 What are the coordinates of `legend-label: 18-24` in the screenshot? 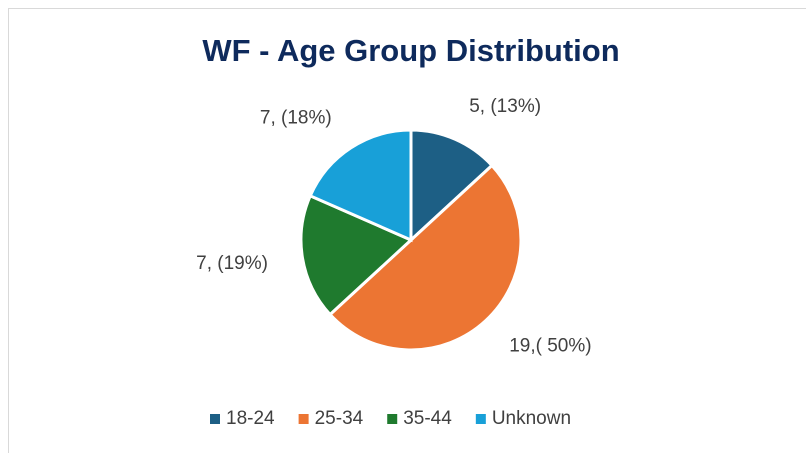 It's located at (250, 418).